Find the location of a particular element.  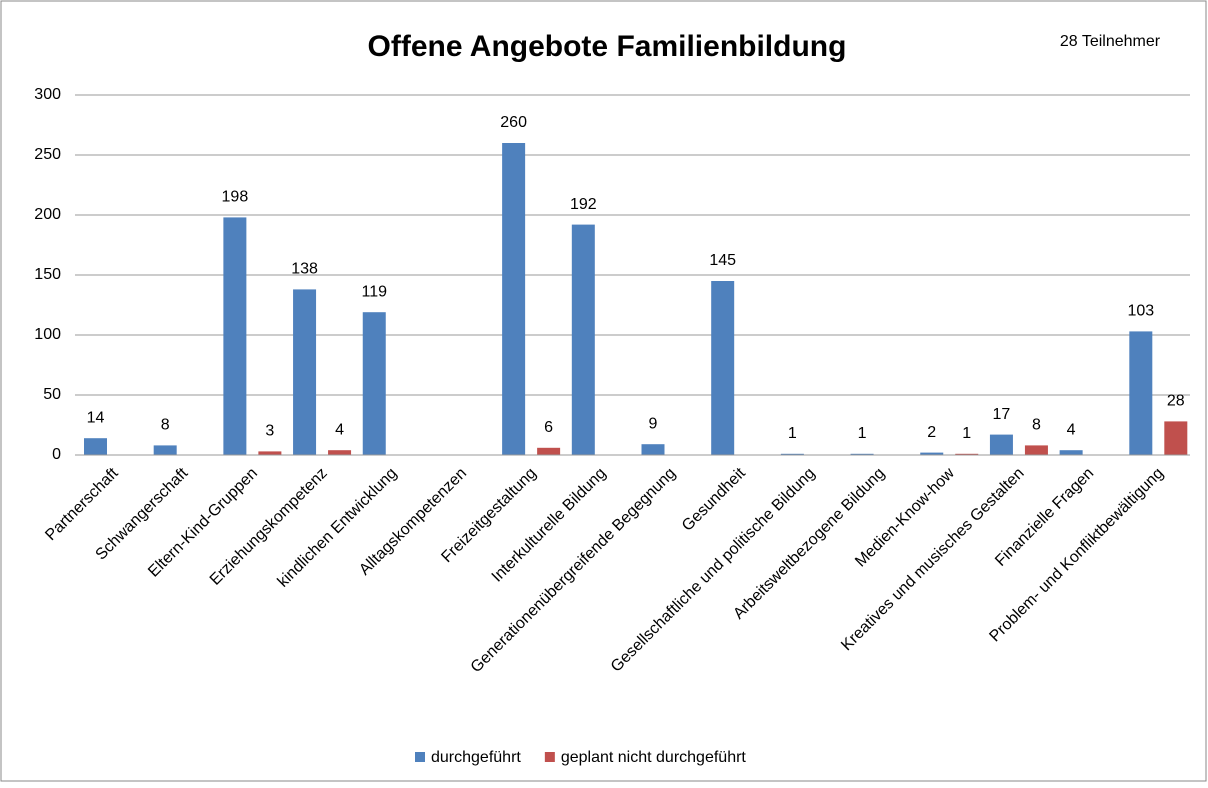

value-label: 14 is located at coordinates (96, 417).